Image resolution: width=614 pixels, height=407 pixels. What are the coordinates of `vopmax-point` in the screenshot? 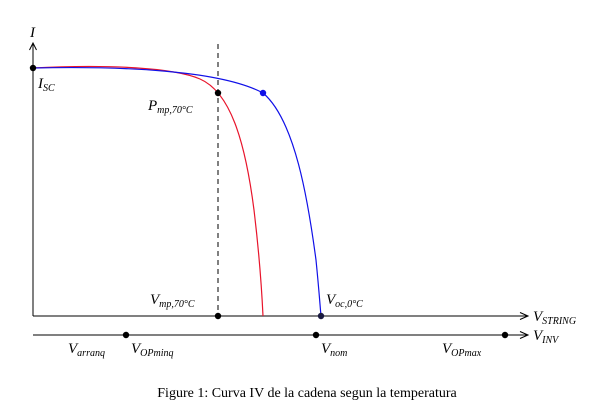 It's located at (505, 335).